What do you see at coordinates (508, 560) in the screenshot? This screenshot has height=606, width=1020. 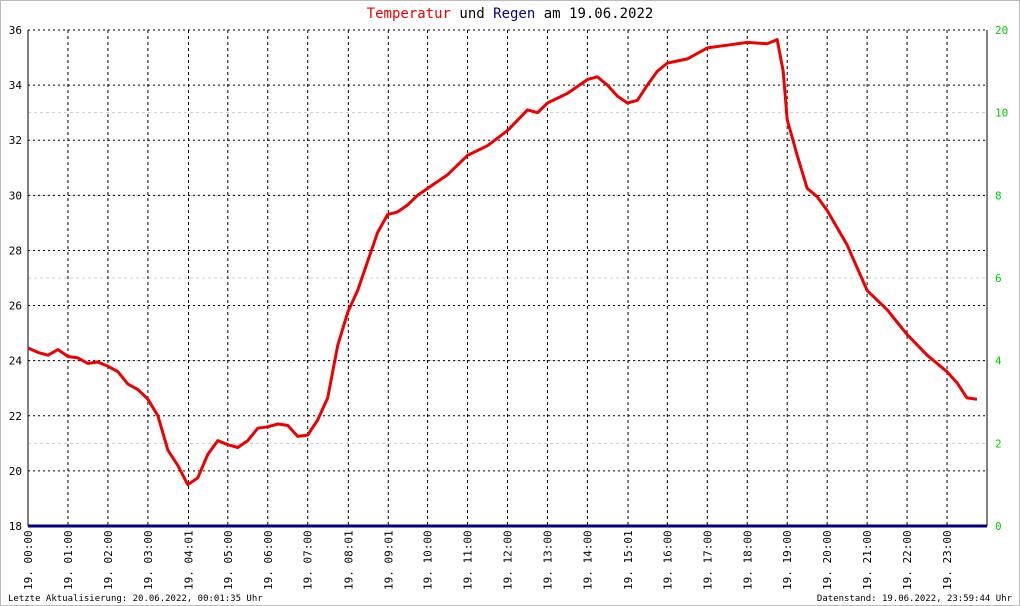 I see `x-tick-label: 19. 12:00` at bounding box center [508, 560].